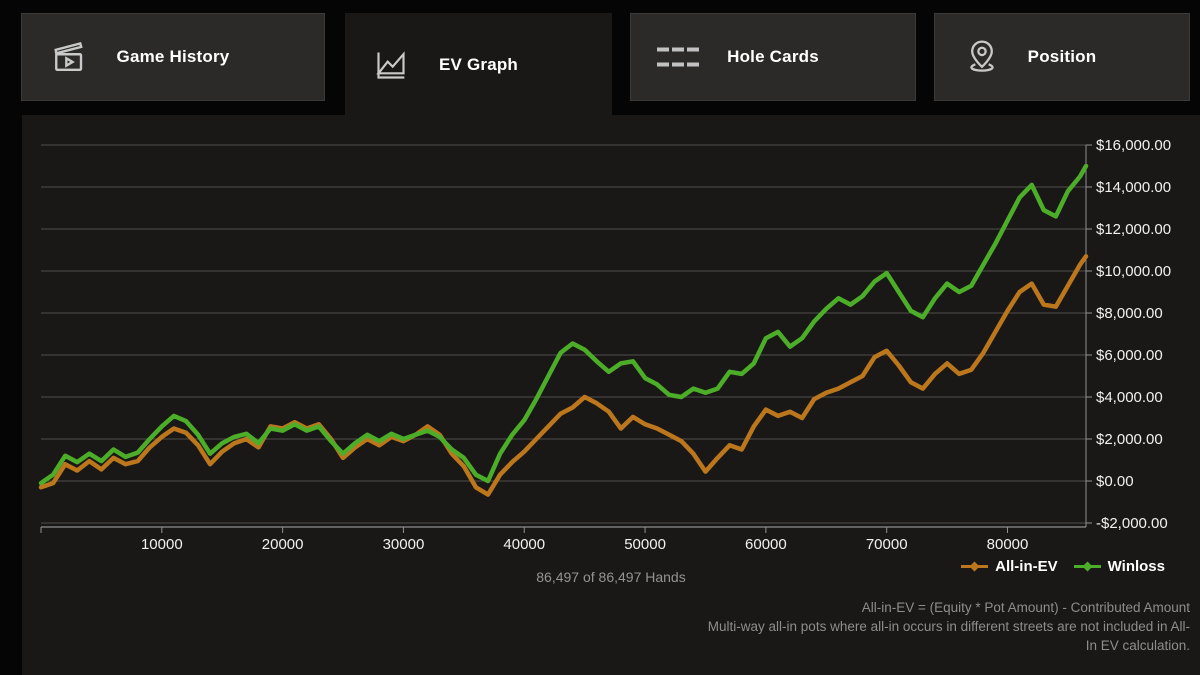 The height and width of the screenshot is (675, 1200). What do you see at coordinates (1136, 566) in the screenshot?
I see `legend-label: Winloss` at bounding box center [1136, 566].